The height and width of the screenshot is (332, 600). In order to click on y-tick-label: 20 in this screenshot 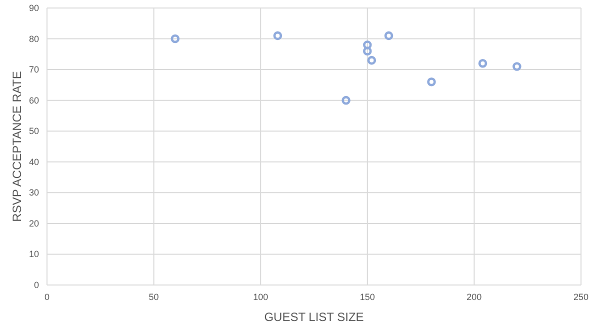, I will do `click(33, 223)`.